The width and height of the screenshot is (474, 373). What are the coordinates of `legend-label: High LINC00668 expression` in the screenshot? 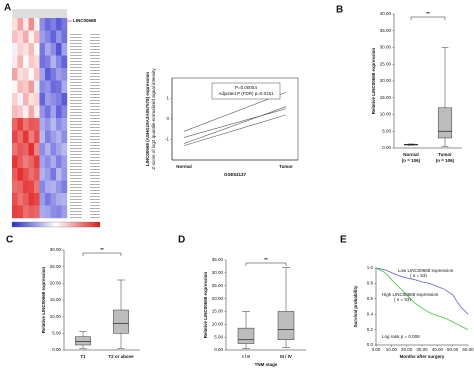 It's located at (410, 294).